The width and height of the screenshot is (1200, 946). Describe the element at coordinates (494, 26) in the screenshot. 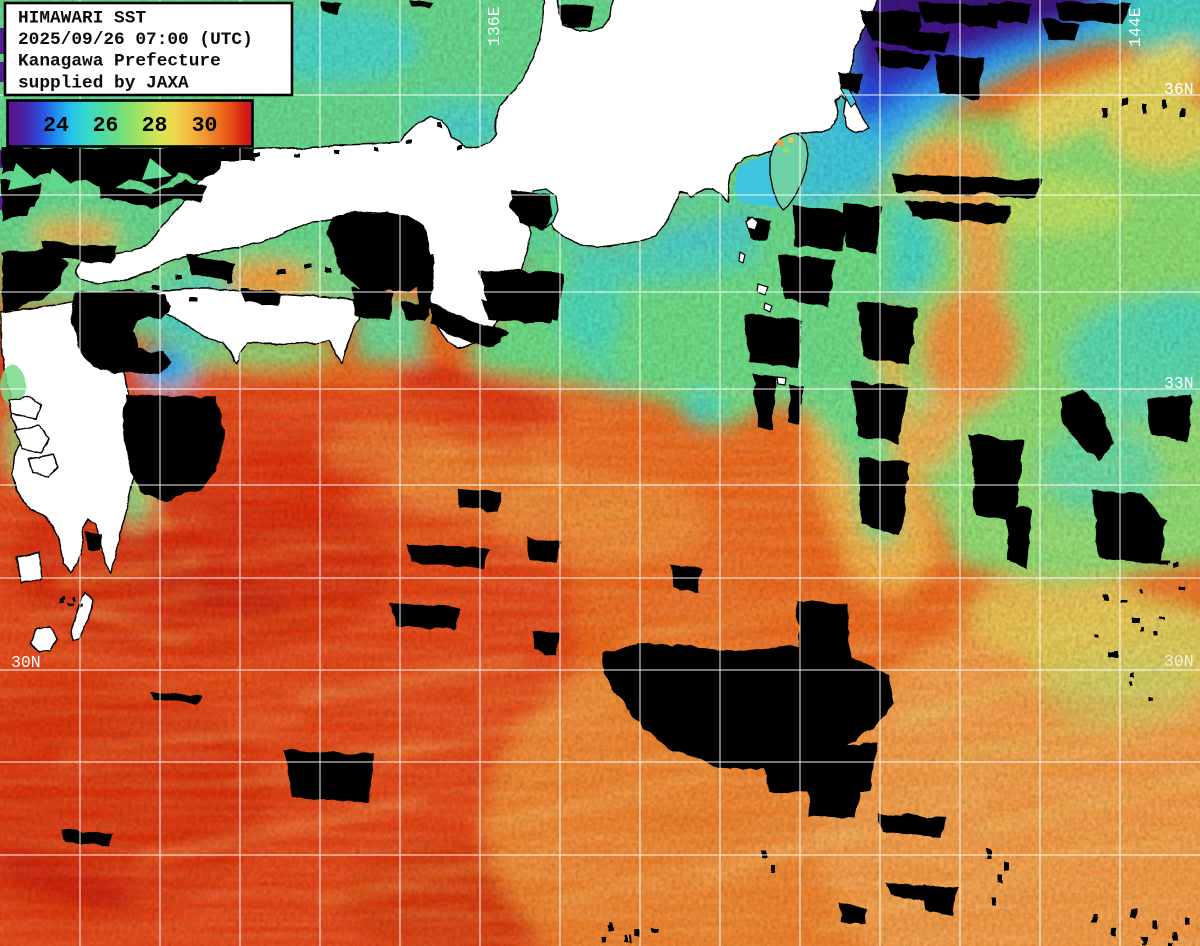

I see `svg-text: 136E` at that location.